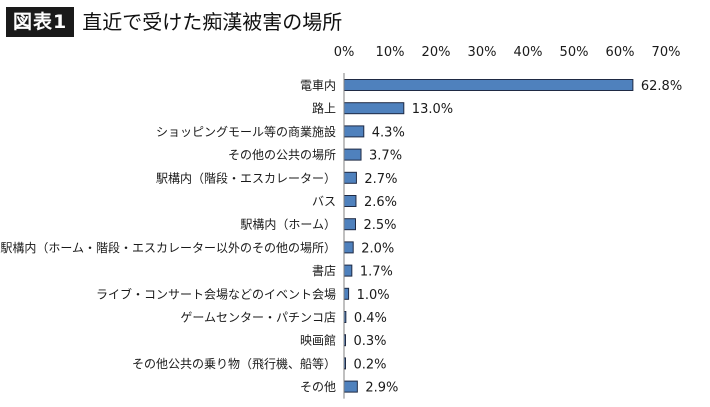 This screenshot has height=407, width=710. Describe the element at coordinates (482, 52) in the screenshot. I see `x-tick-label: 30%` at that location.